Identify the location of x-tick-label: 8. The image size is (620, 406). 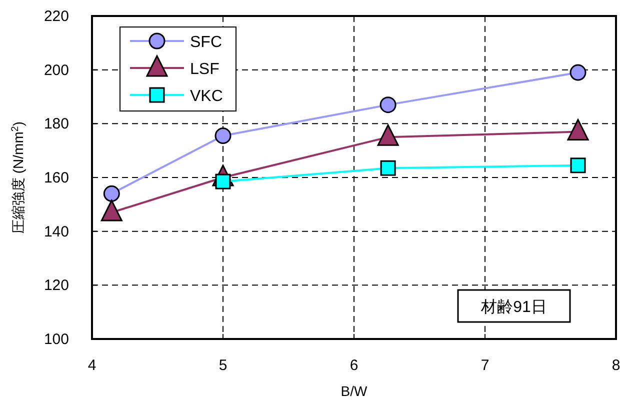
(616, 365).